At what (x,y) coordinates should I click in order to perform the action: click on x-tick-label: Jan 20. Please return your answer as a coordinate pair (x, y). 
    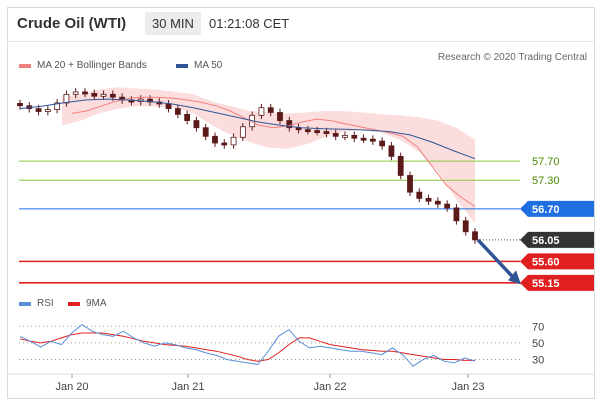
    Looking at the image, I should click on (71, 387).